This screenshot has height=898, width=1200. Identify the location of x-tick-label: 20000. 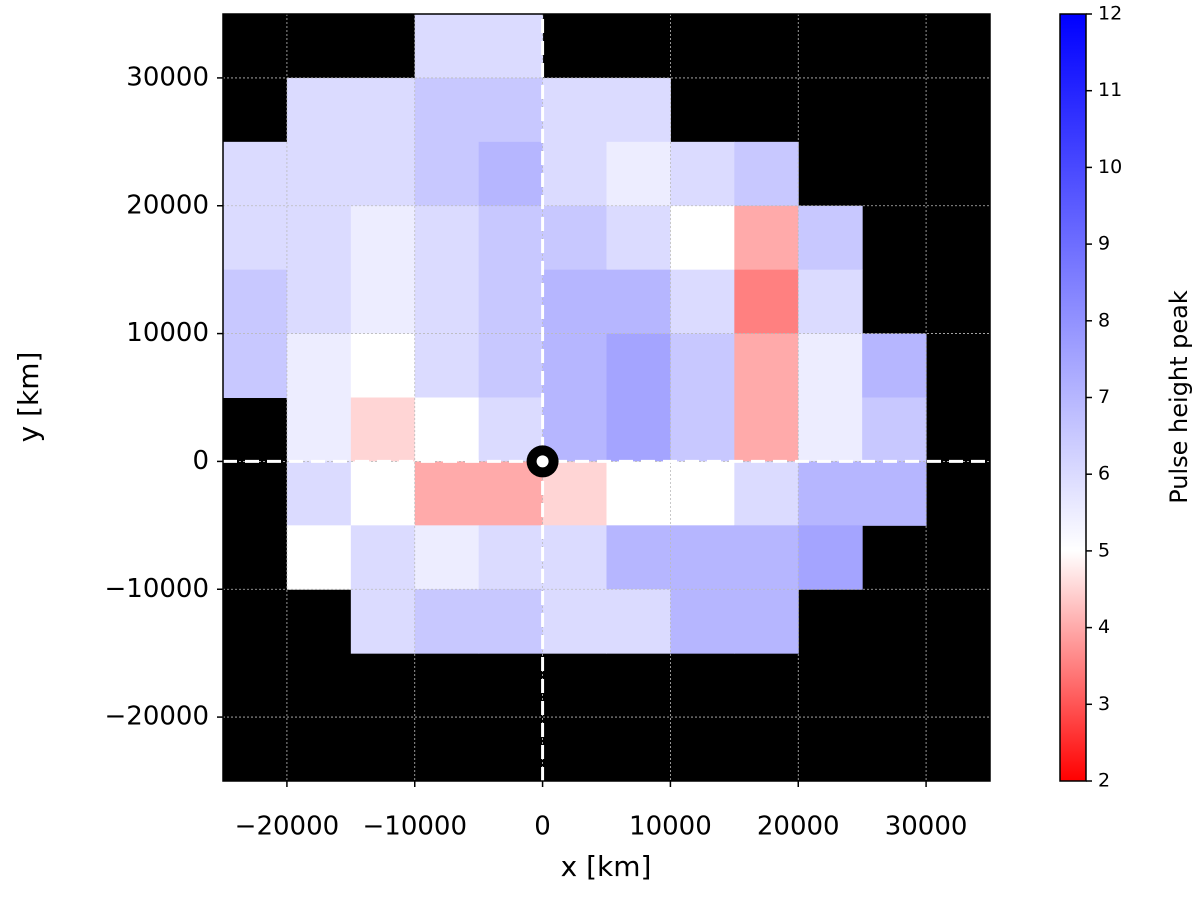
(798, 827).